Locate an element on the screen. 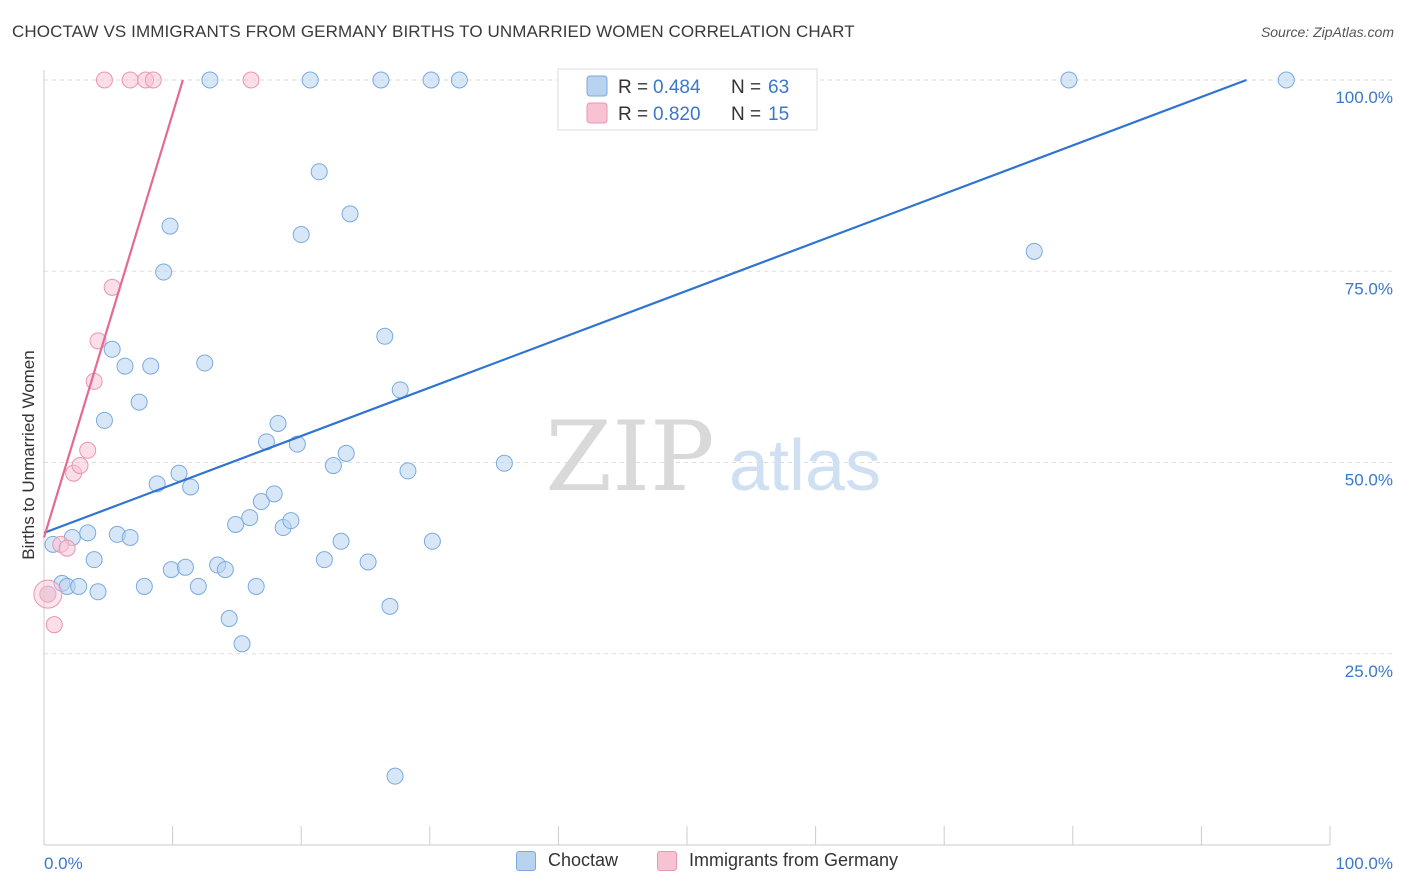  series-legend: Choctaw Immigrants from Germany is located at coordinates (703, 865).